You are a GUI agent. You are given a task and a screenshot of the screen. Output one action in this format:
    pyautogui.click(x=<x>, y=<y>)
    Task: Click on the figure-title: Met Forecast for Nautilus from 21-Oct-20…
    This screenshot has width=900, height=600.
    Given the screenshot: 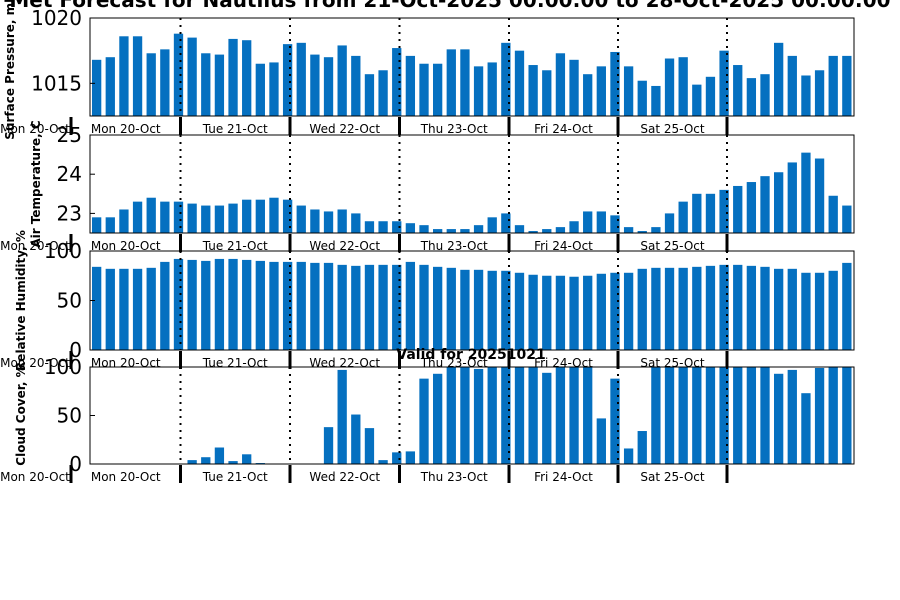 What is the action you would take?
    pyautogui.click(x=449, y=6)
    